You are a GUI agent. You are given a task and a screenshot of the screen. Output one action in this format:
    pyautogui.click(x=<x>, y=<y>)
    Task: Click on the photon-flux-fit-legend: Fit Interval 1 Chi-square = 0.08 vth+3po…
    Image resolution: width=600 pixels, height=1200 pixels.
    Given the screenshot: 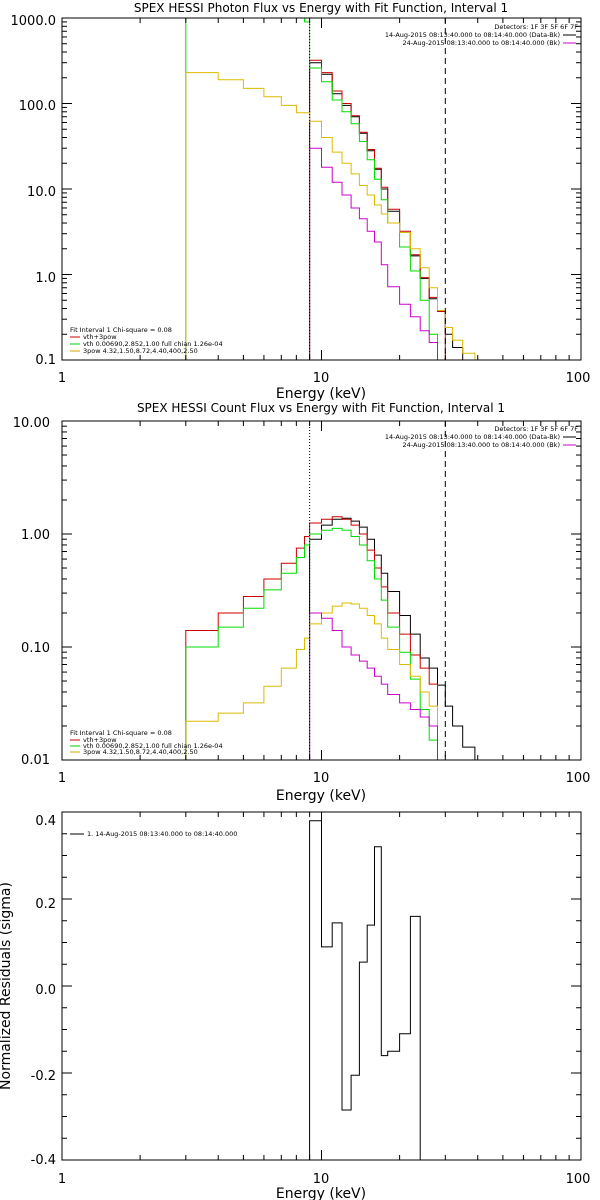 What is the action you would take?
    pyautogui.click(x=146, y=340)
    